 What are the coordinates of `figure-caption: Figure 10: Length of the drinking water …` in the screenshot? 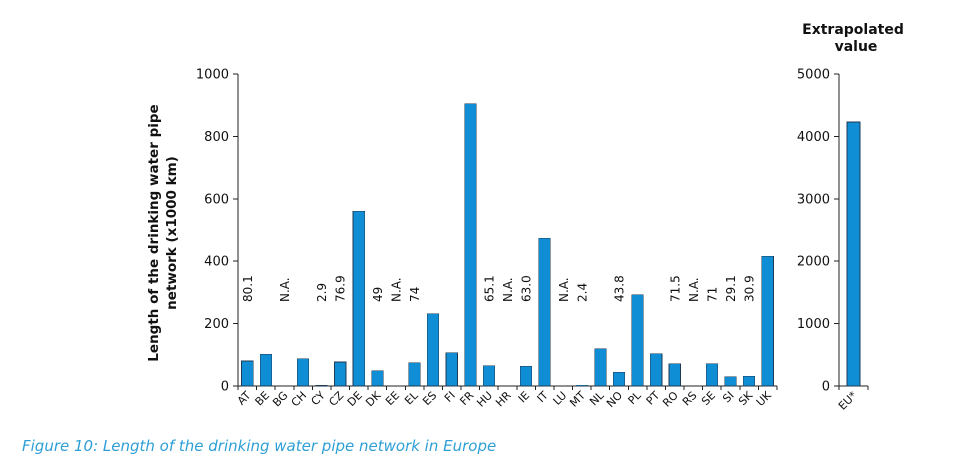 It's located at (259, 446).